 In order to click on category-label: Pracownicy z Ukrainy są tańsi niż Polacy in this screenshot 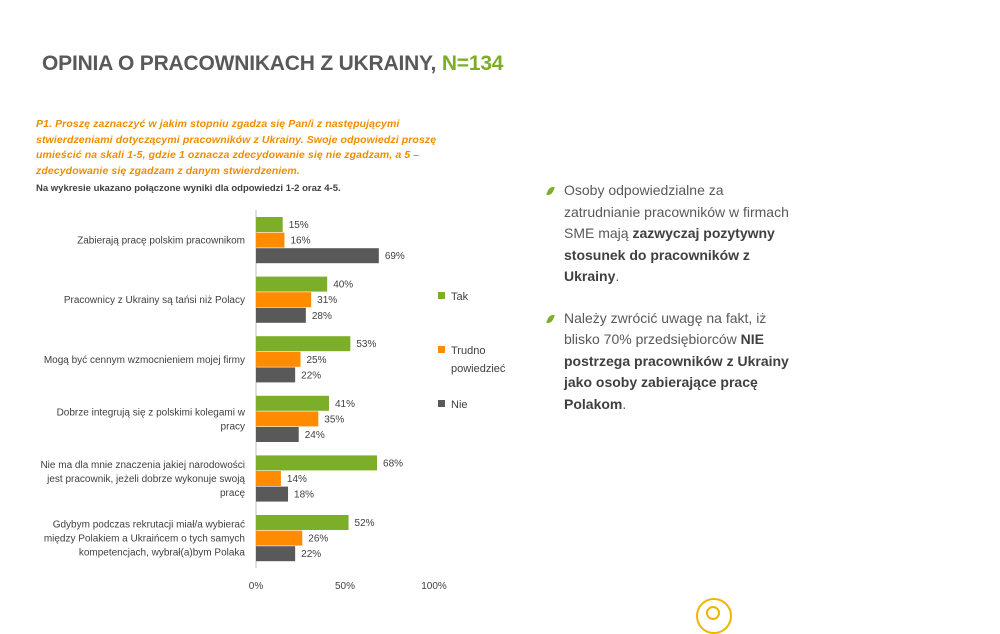, I will do `click(154, 300)`.